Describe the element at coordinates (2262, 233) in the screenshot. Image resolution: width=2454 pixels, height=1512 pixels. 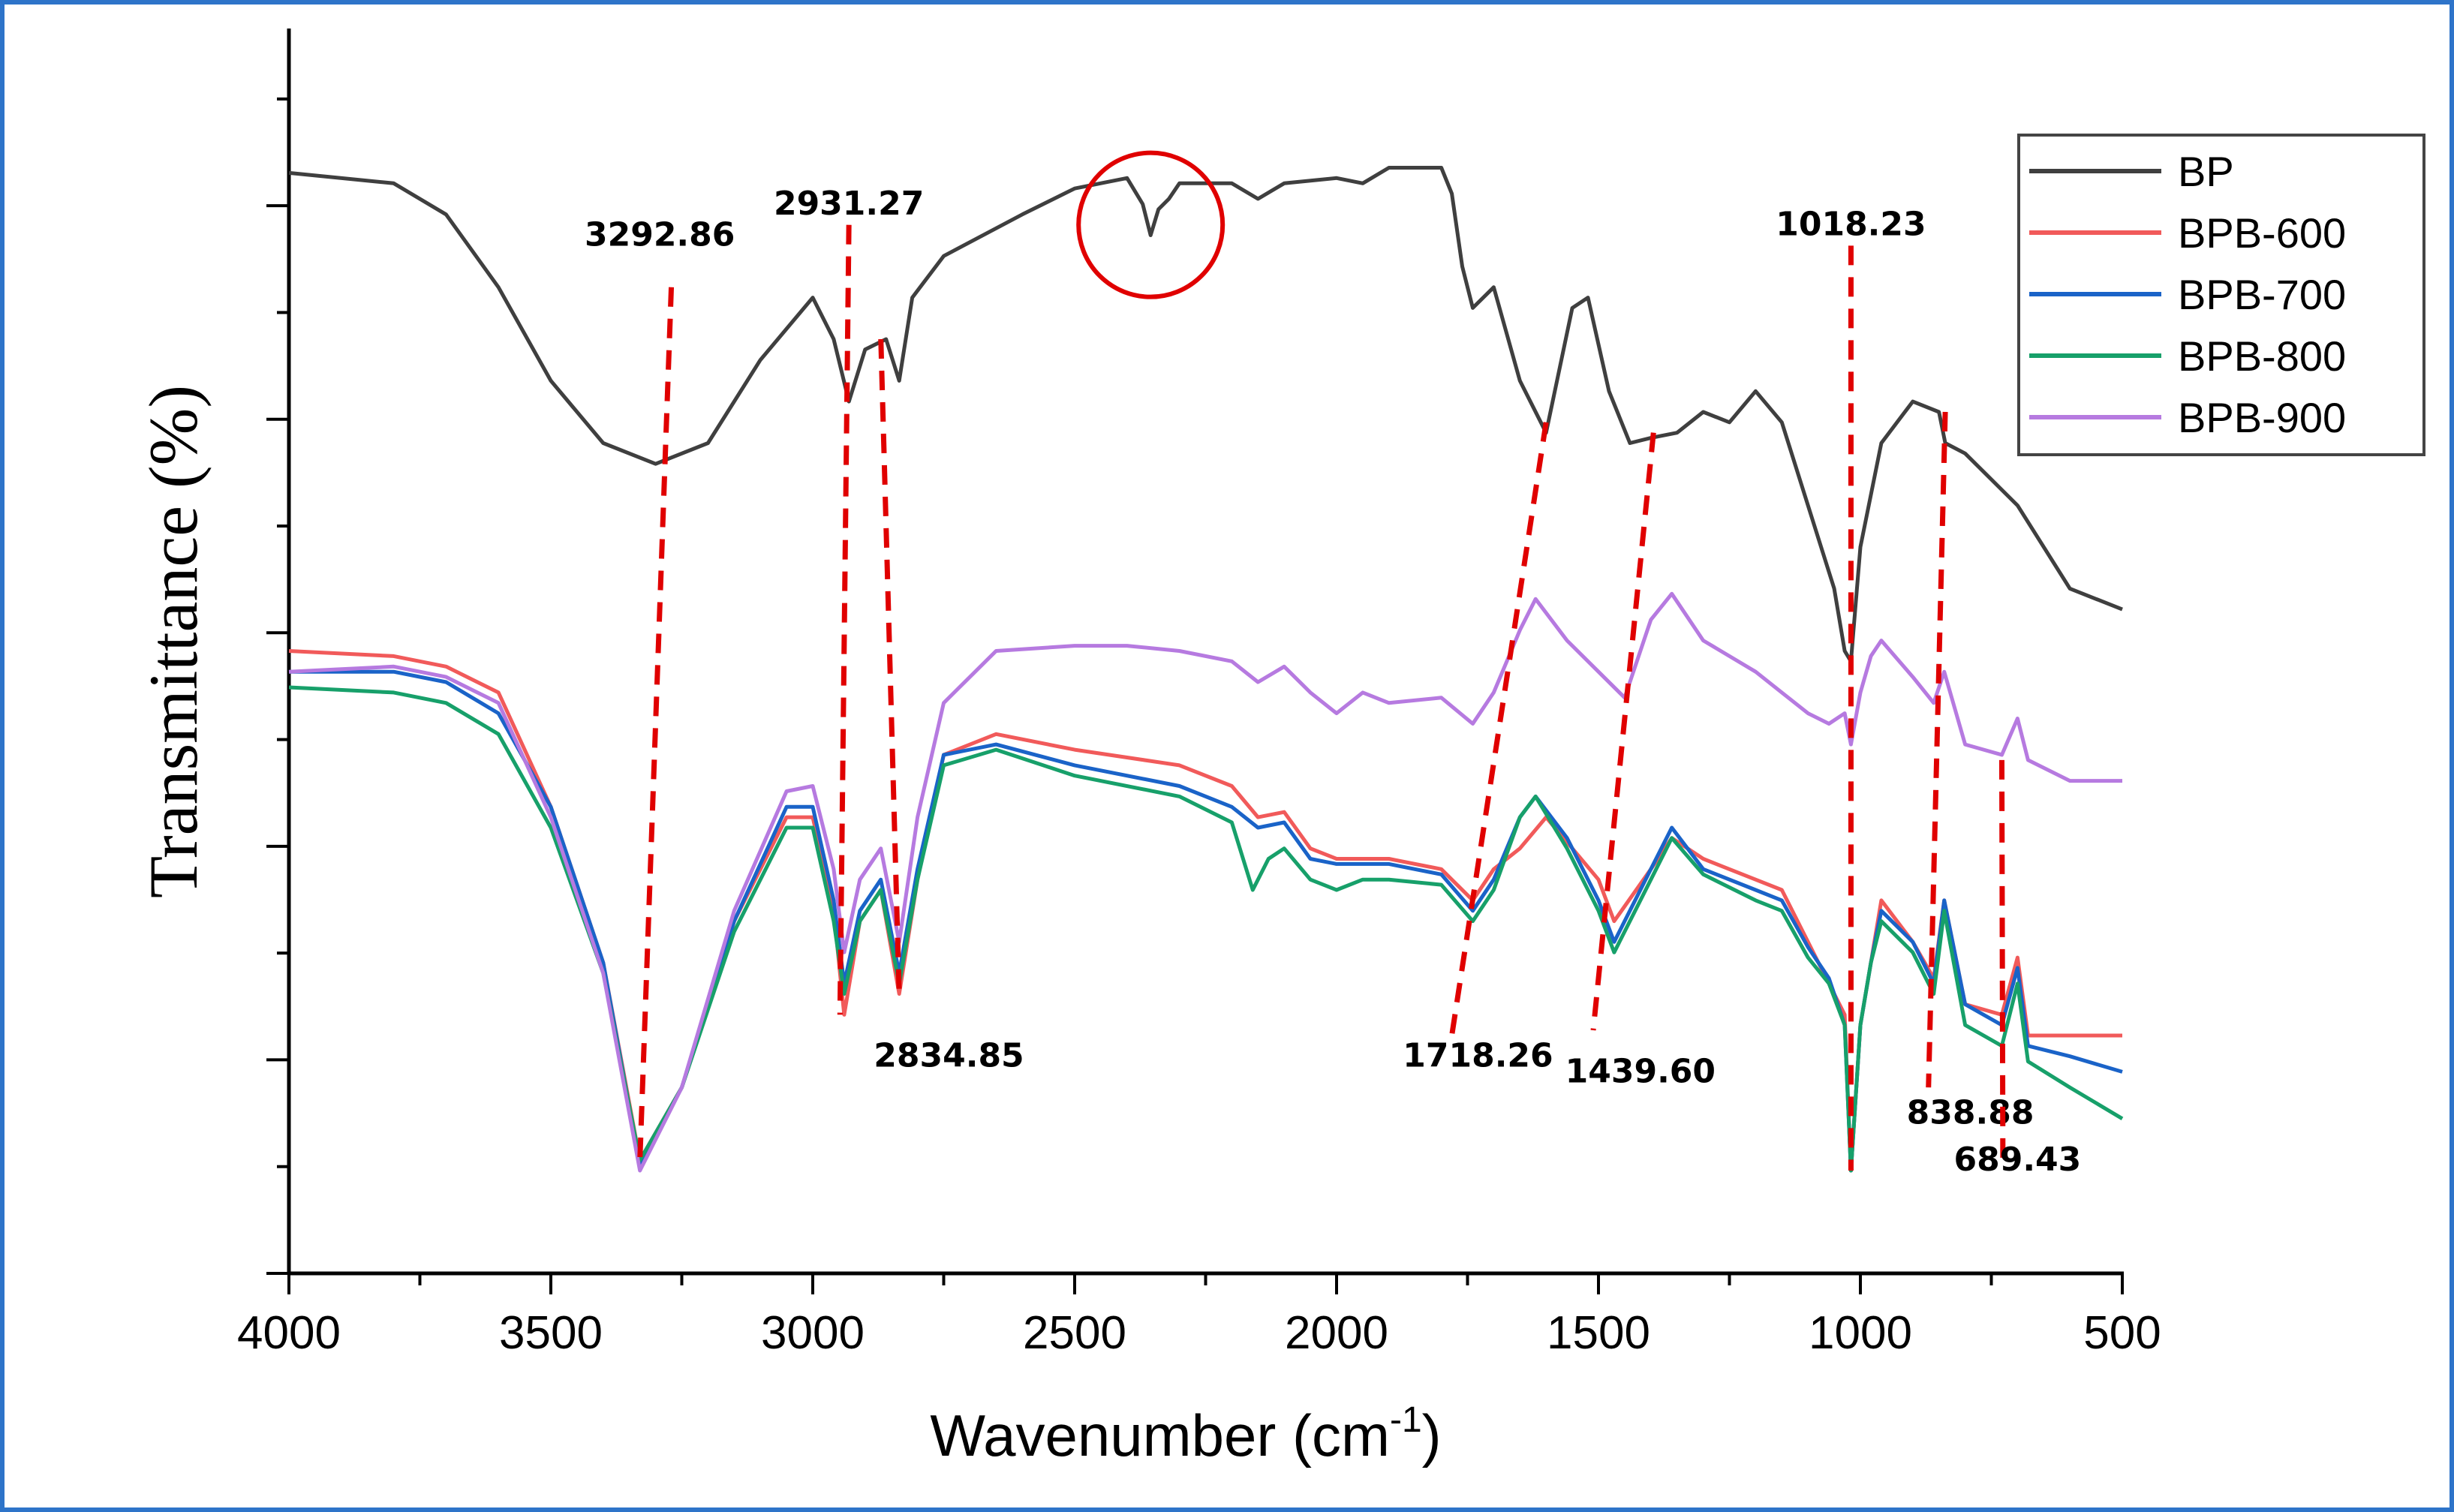
I see `legend-label: BPB-600` at that location.